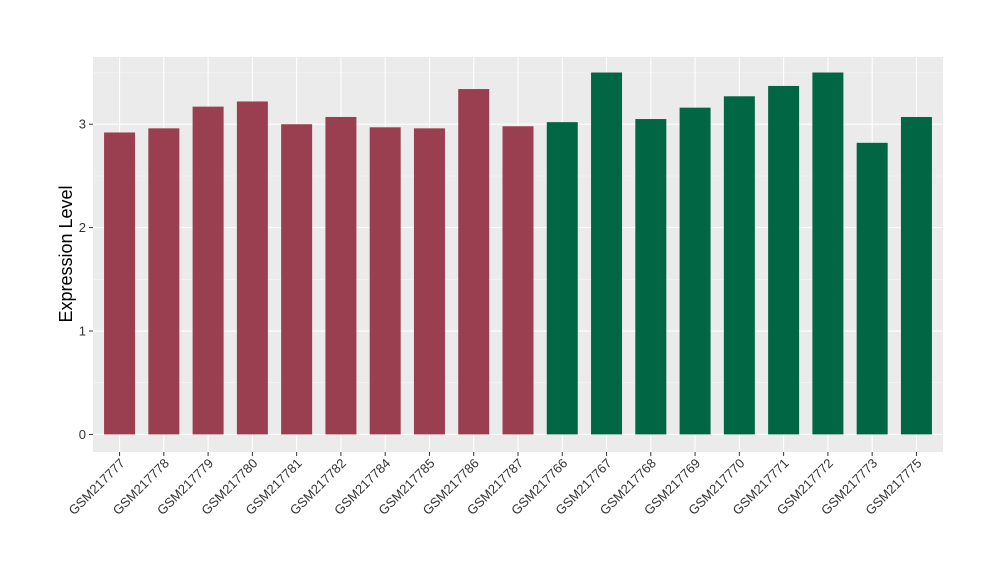 The image size is (1000, 580). Describe the element at coordinates (82, 227) in the screenshot. I see `y-tick-label: 2` at that location.